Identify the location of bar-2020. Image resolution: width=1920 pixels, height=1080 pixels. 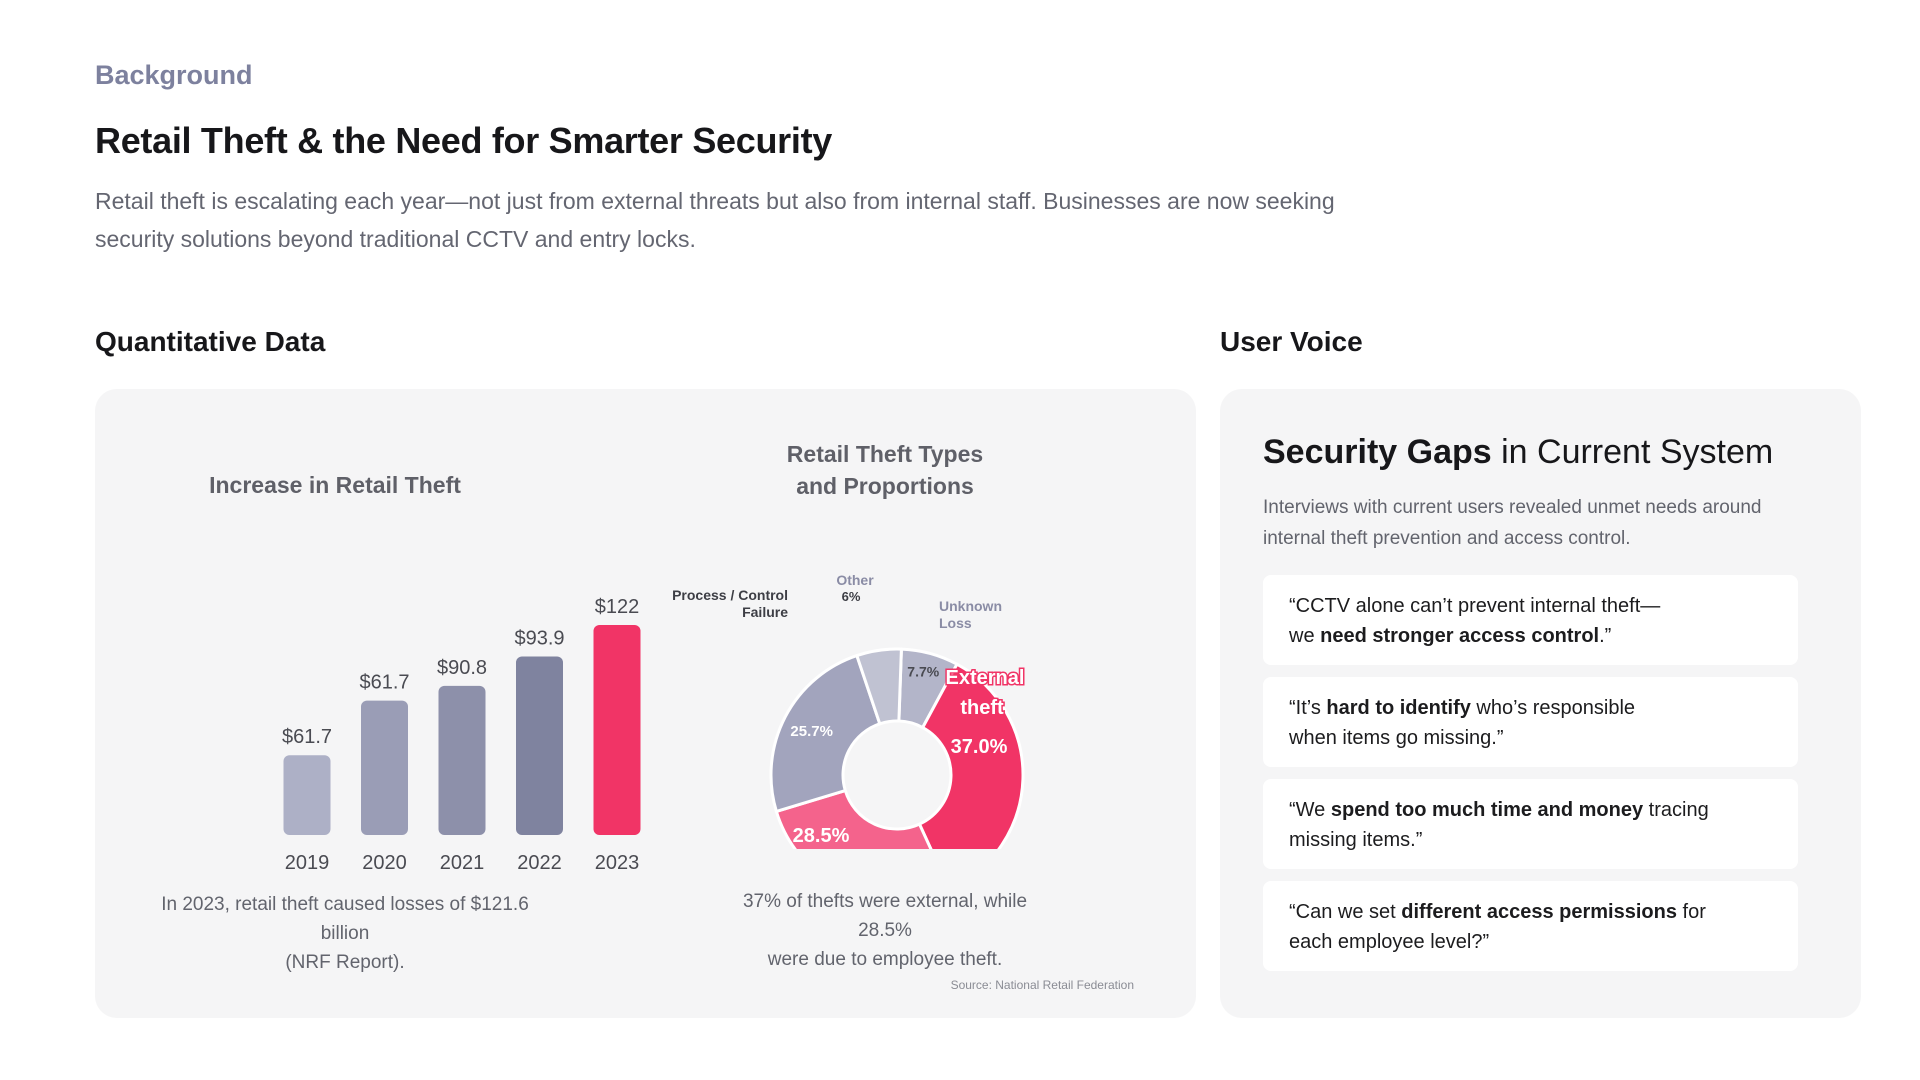
(384, 767).